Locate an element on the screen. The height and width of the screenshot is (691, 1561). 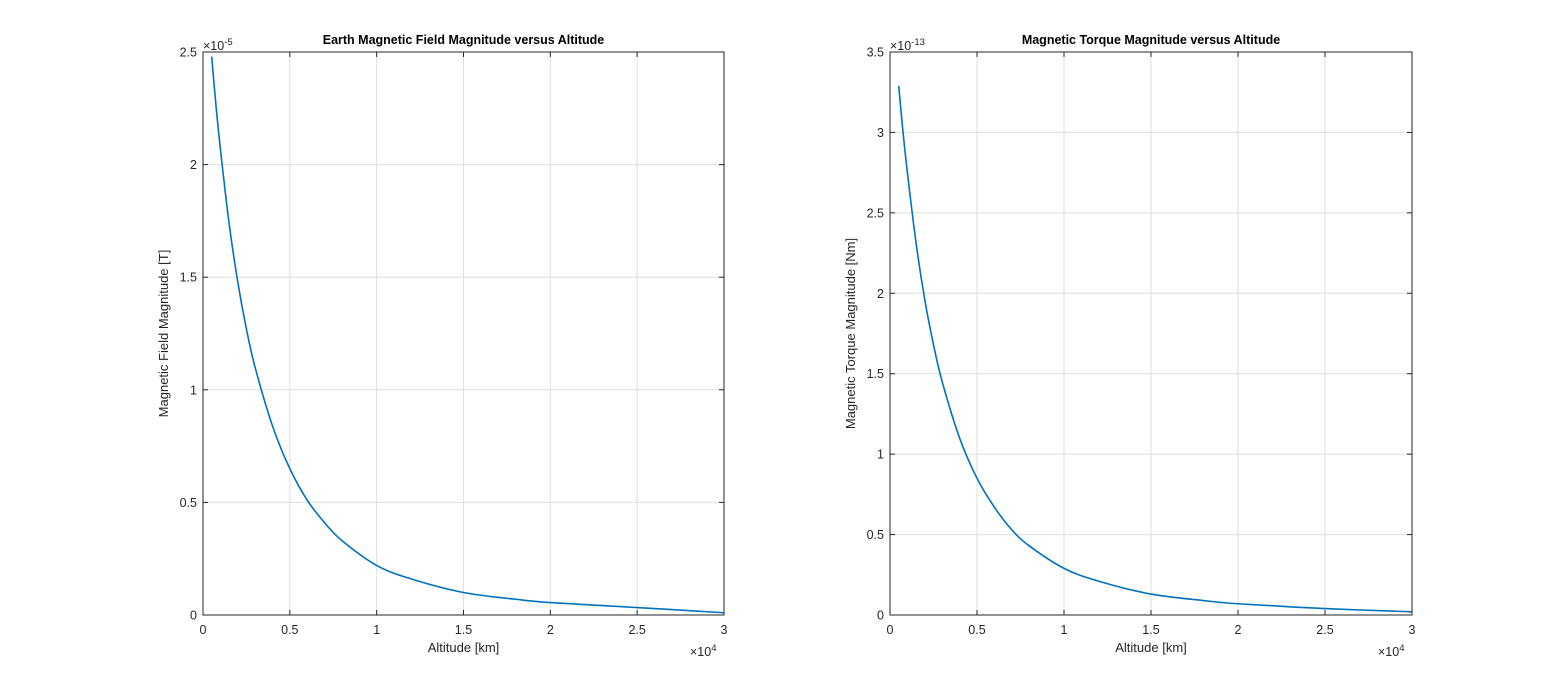
magnetic-torque-y-tick-label: 1 is located at coordinates (880, 455).